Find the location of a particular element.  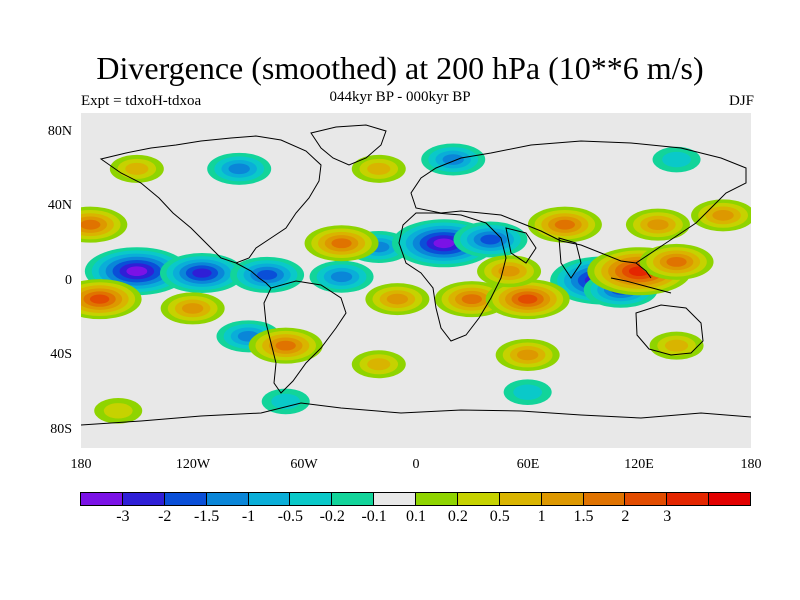

colorbar-label: 1.5 is located at coordinates (583, 516).